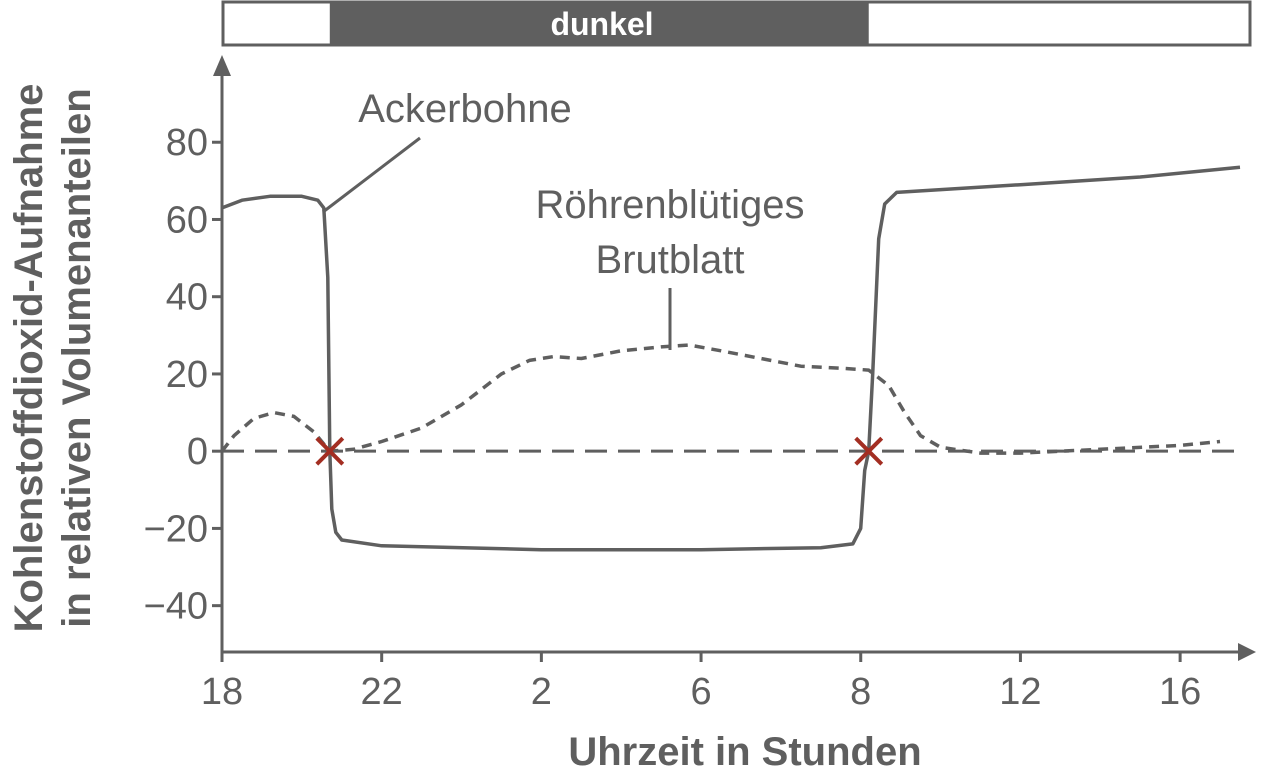  What do you see at coordinates (1020, 692) in the screenshot?
I see `x-tick-label: 12` at bounding box center [1020, 692].